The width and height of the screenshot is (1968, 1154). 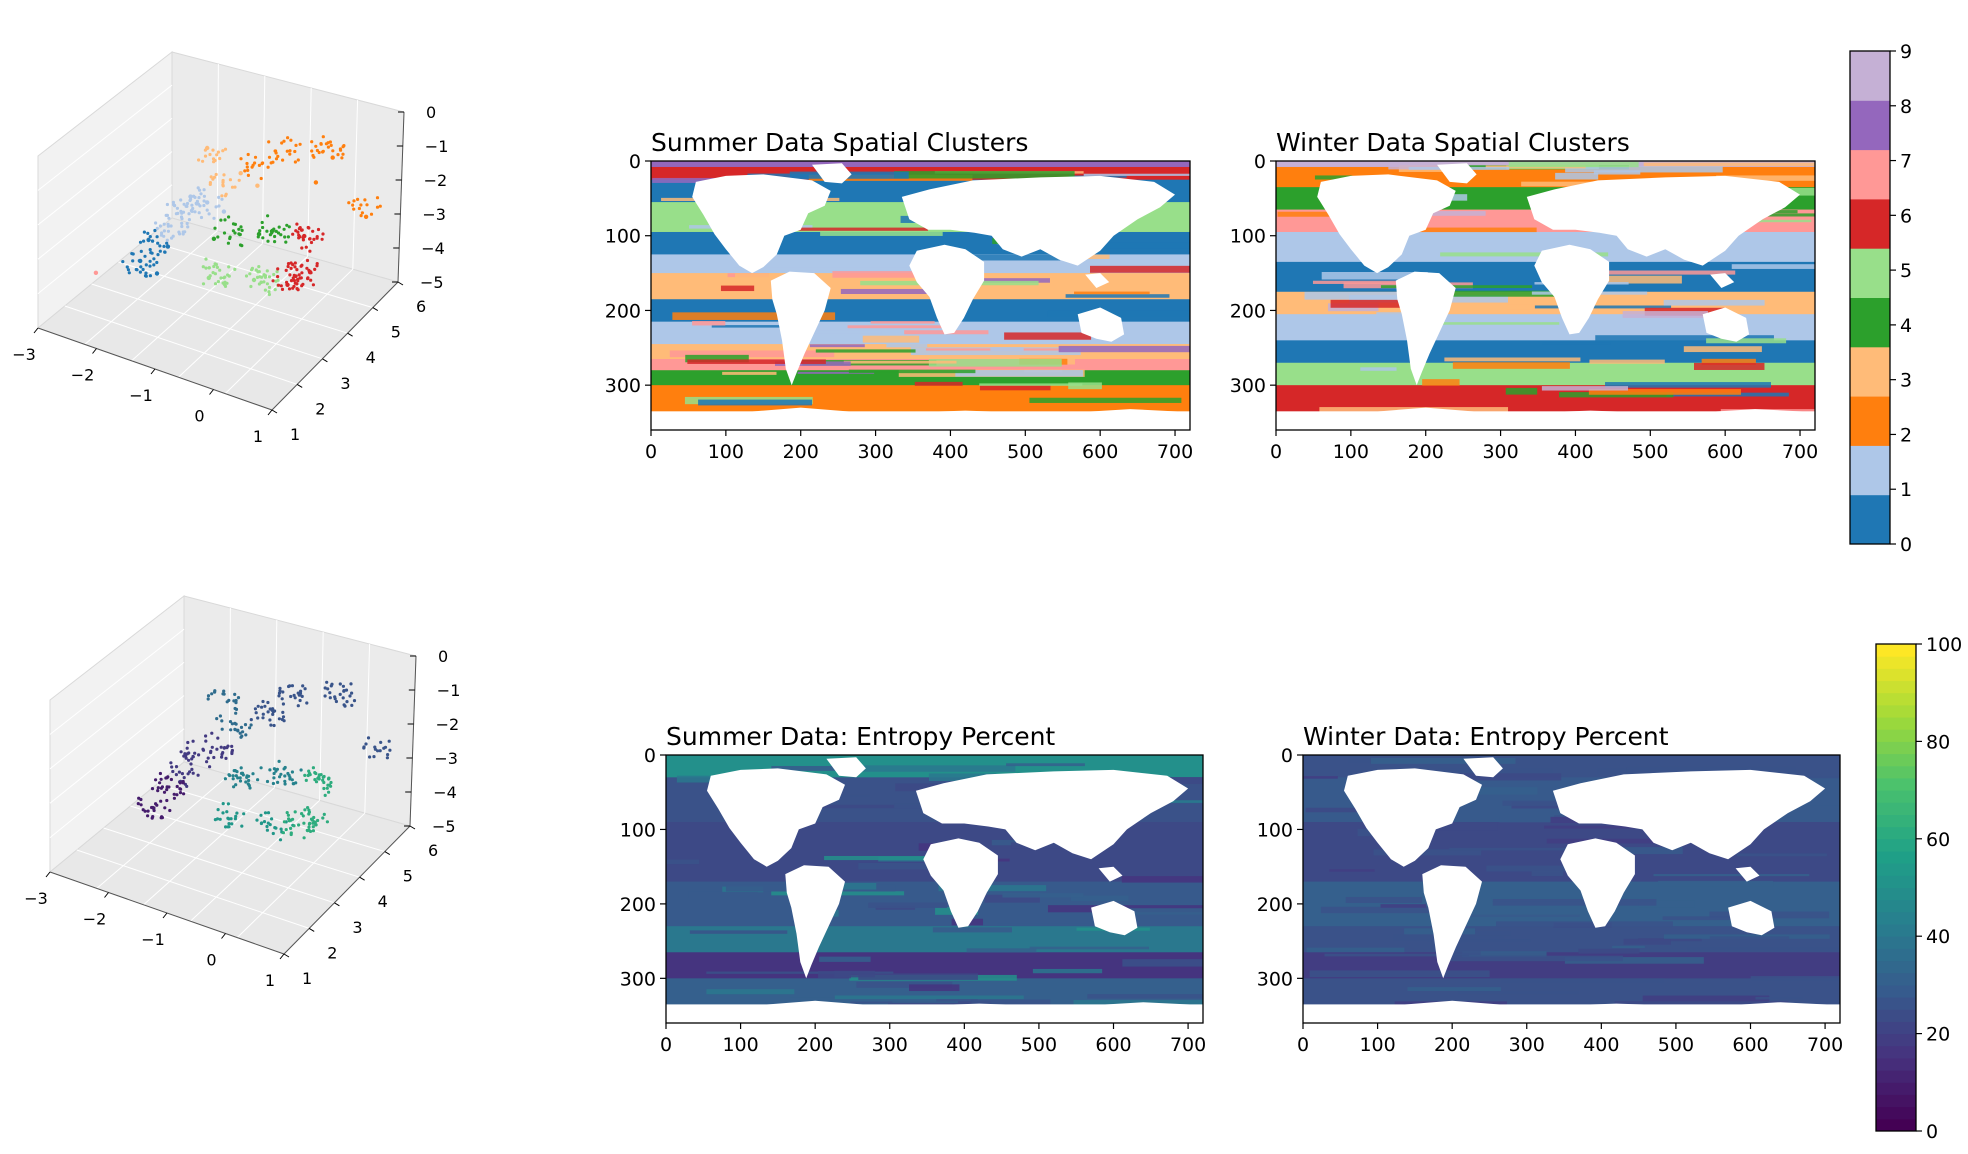 I want to click on x-tick-label: −2, so click(x=83, y=375).